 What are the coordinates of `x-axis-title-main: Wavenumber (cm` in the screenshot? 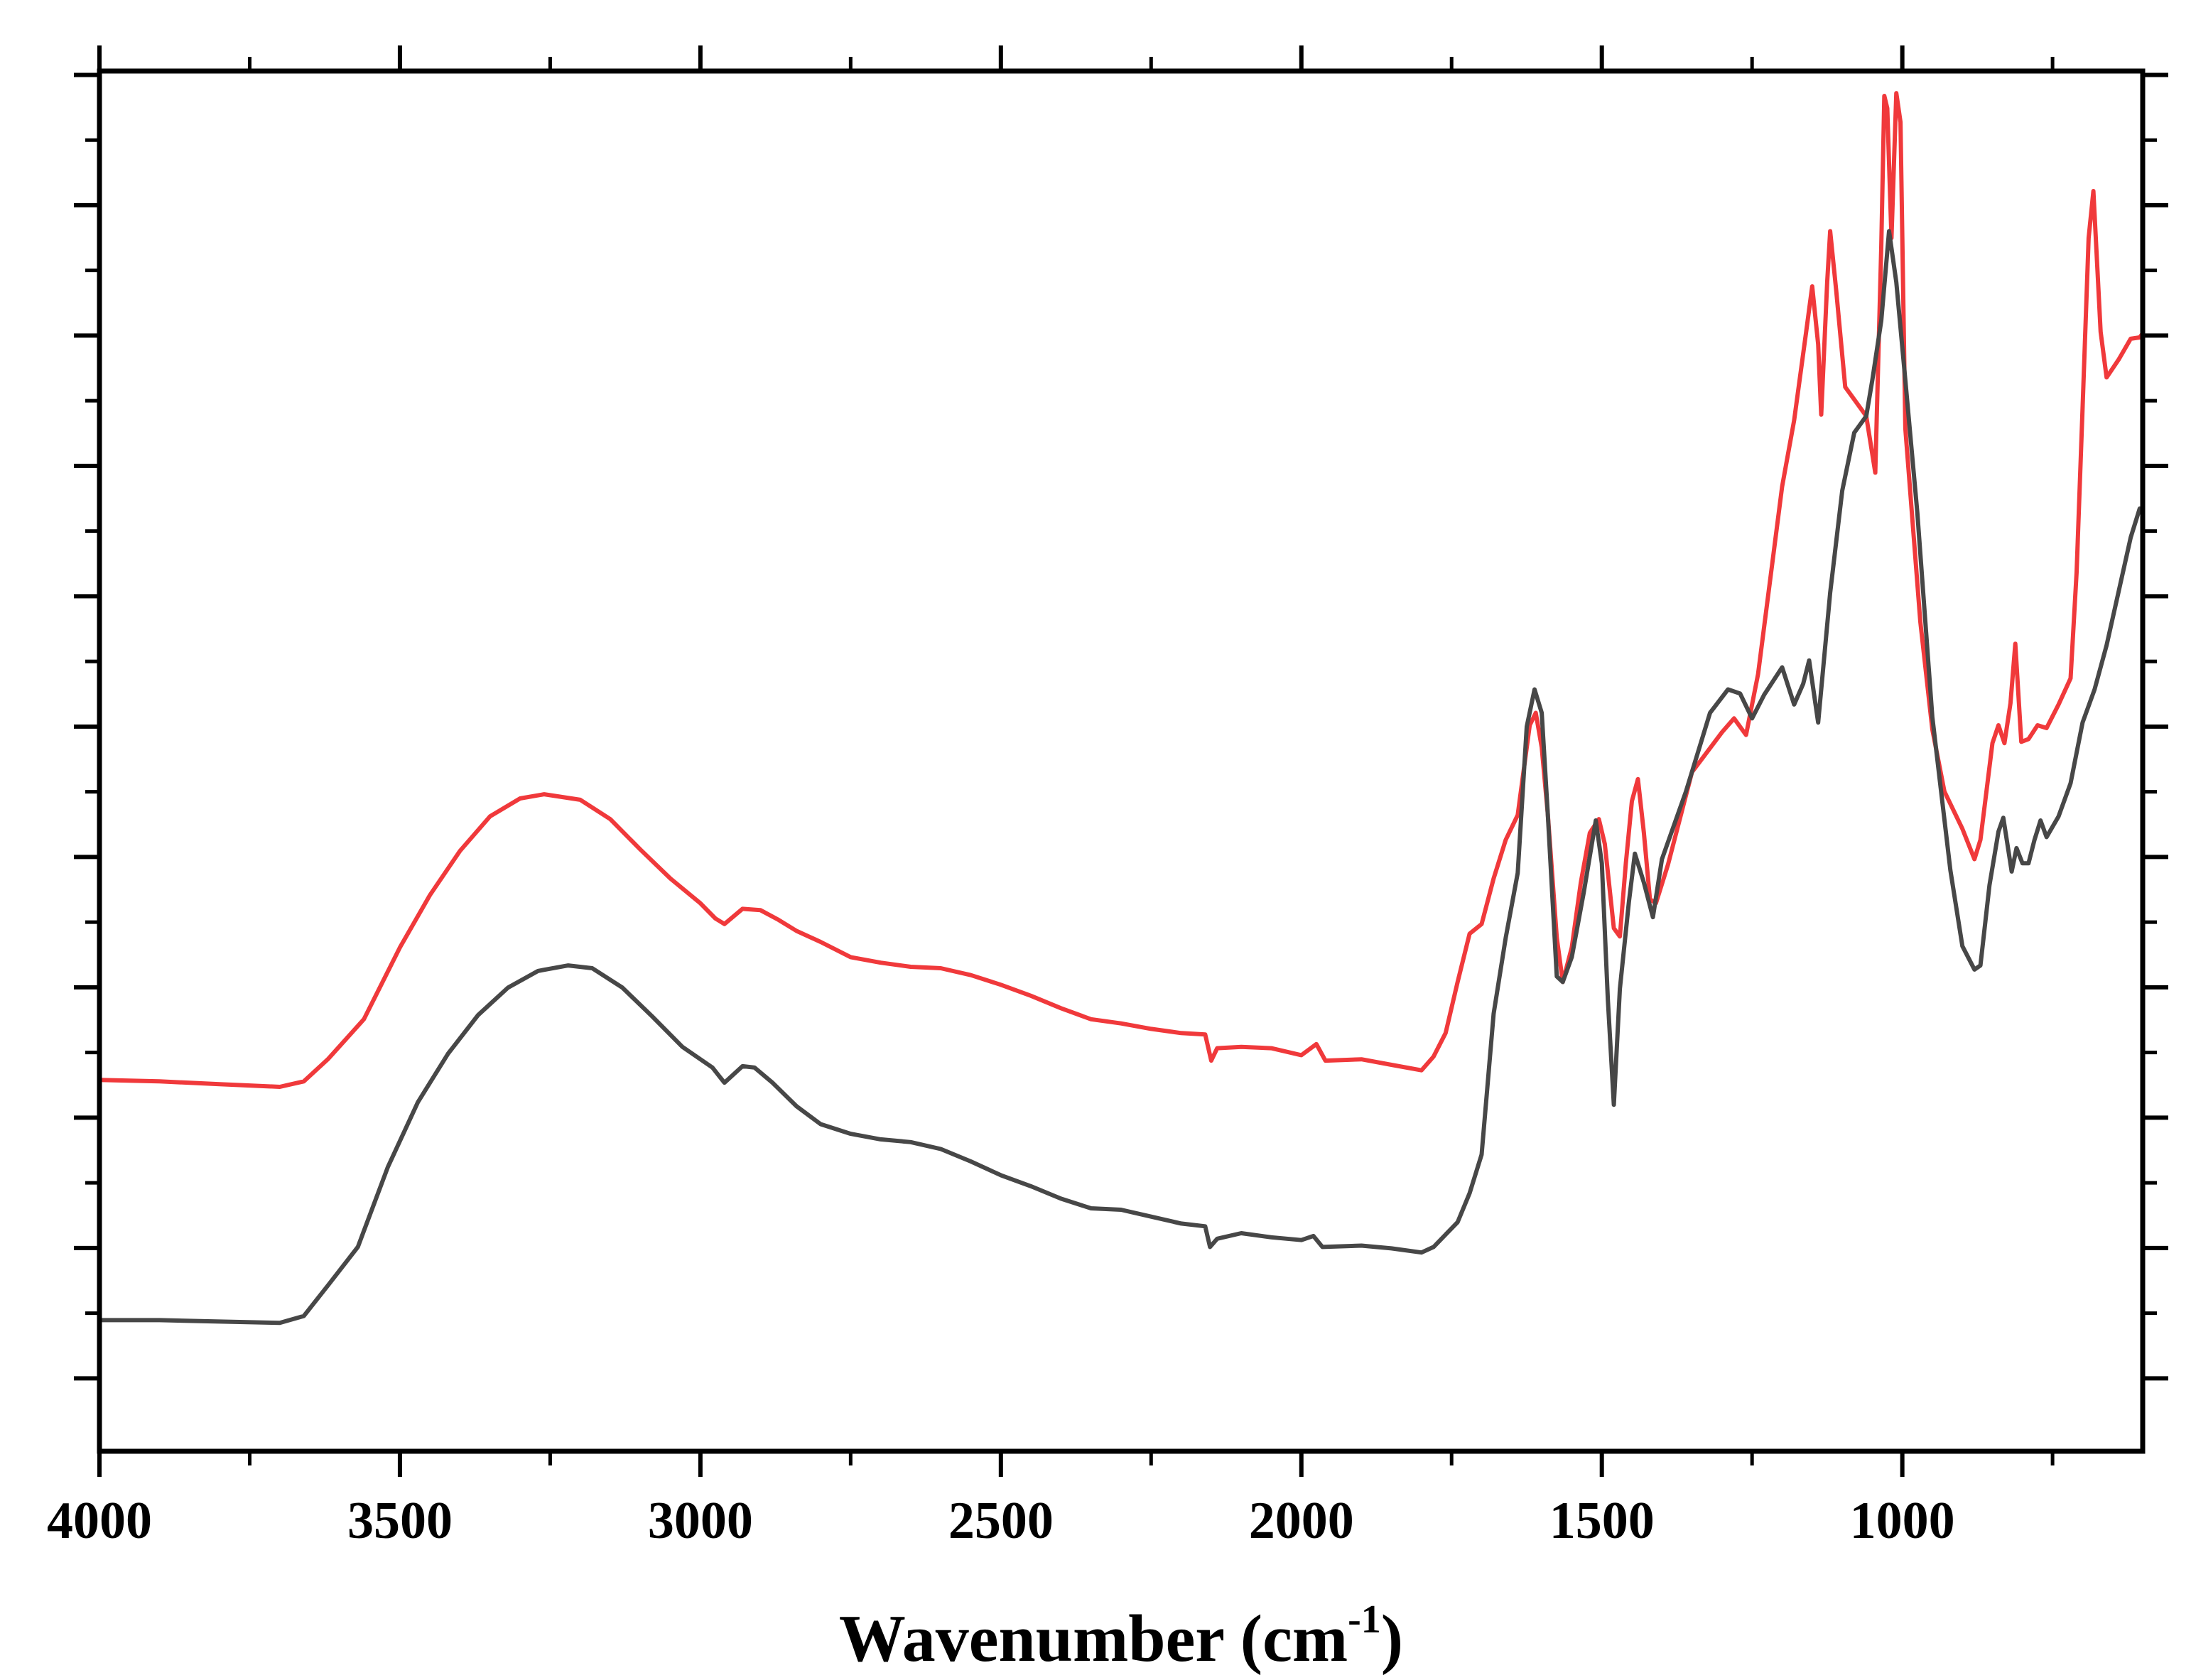 It's located at (1093, 1639).